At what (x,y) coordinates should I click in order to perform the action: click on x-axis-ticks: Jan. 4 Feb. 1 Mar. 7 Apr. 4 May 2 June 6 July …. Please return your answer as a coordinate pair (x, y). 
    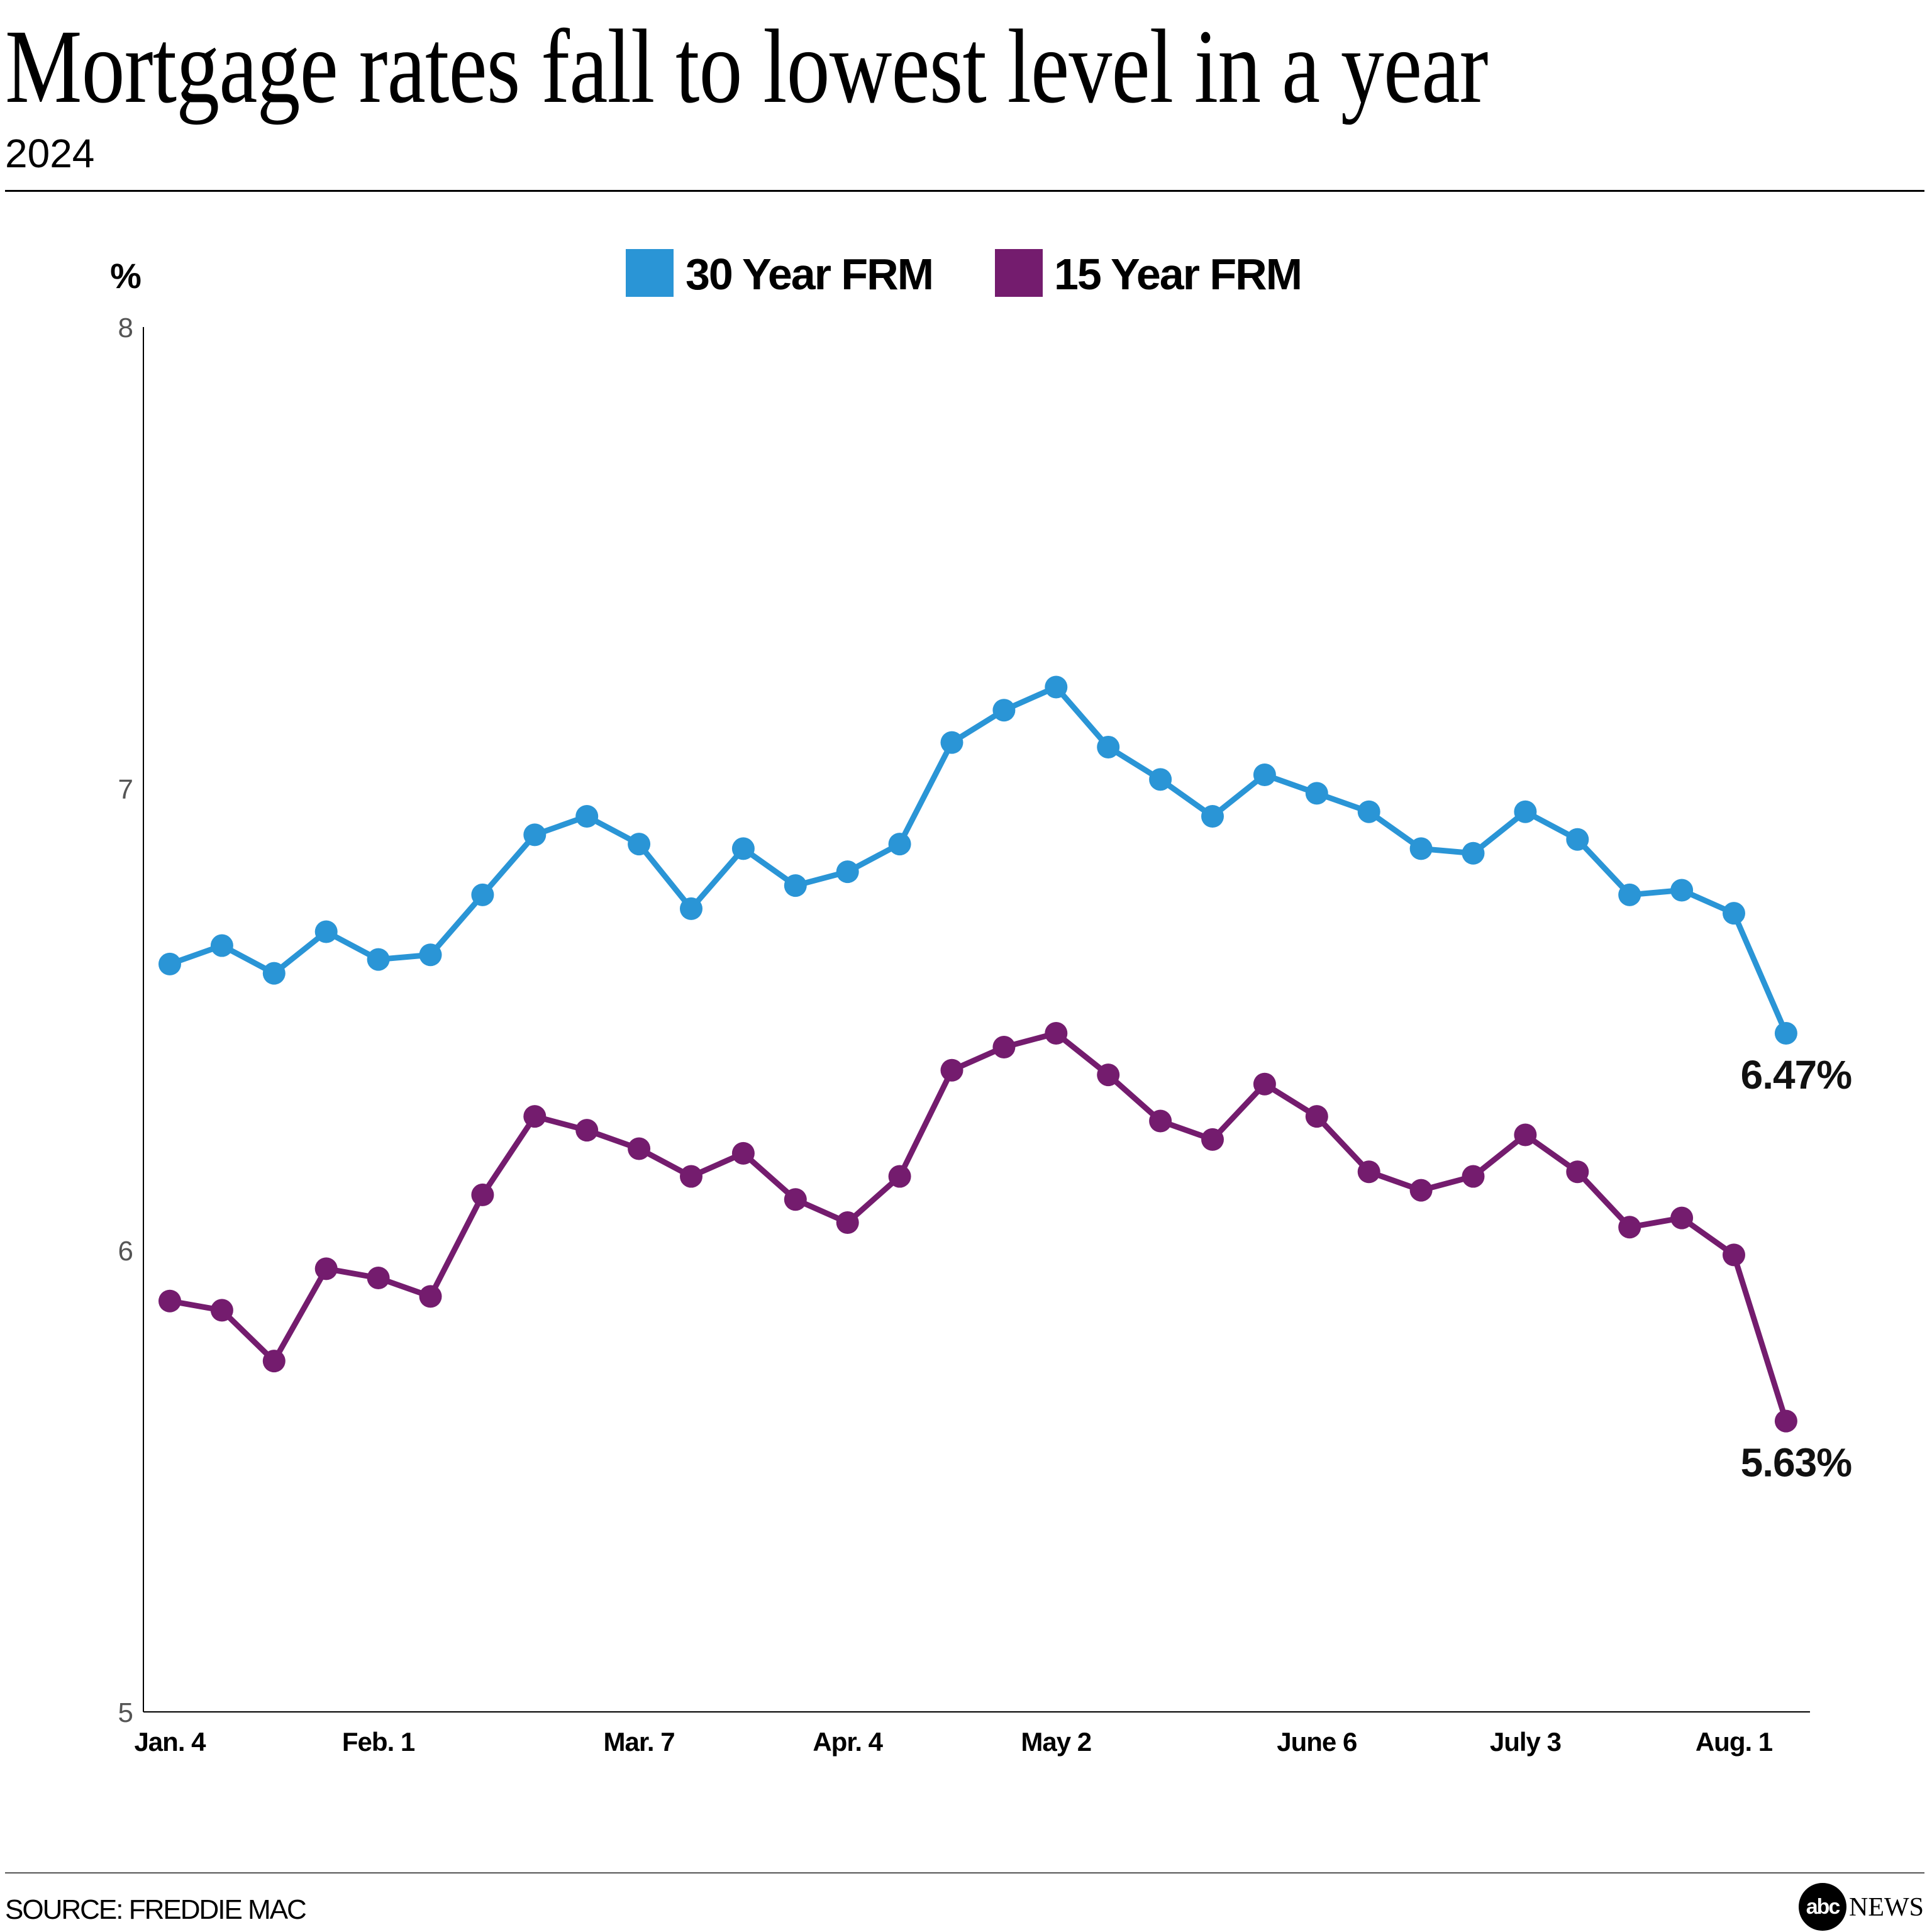
    Looking at the image, I should click on (953, 1742).